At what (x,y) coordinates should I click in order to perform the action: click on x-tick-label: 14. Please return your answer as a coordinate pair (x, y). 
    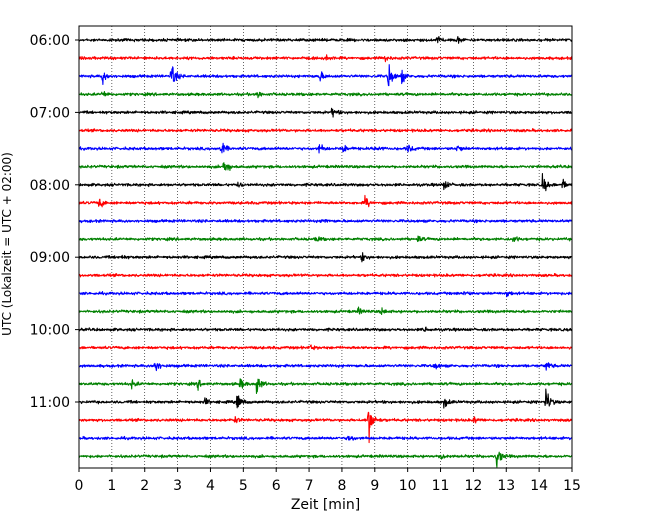
    Looking at the image, I should click on (539, 486).